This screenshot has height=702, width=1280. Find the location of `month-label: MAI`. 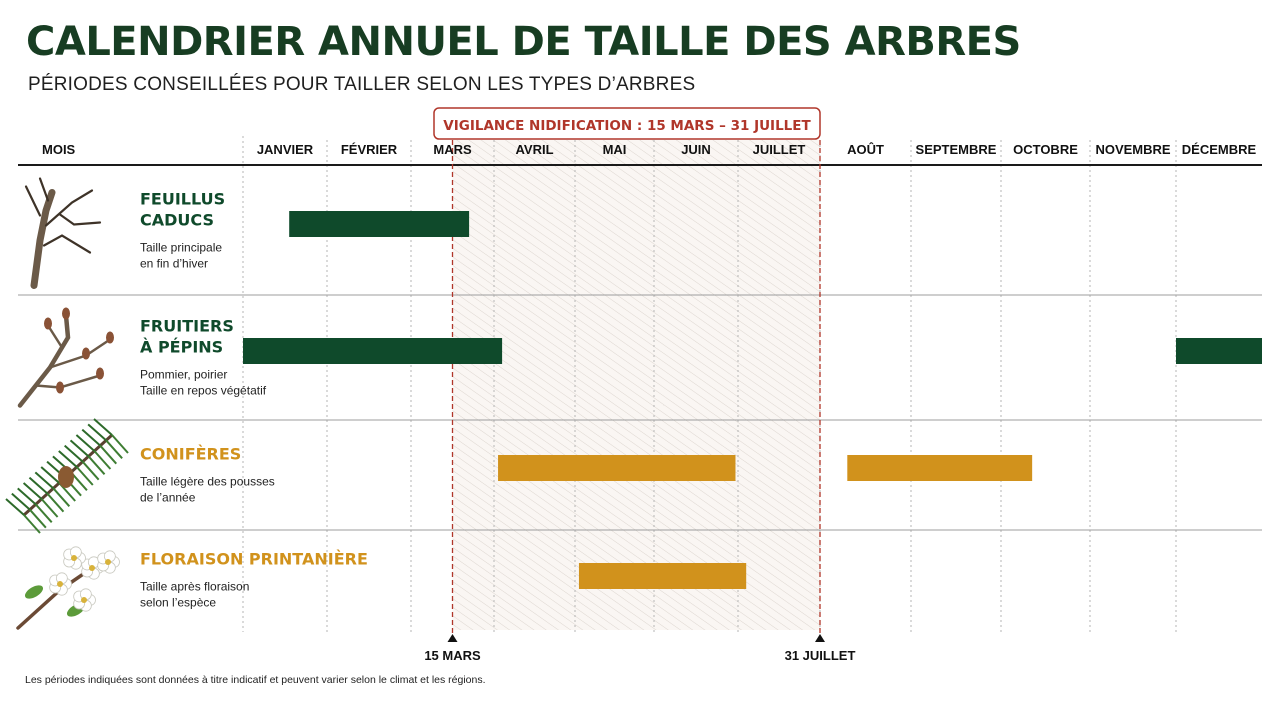

month-label: MAI is located at coordinates (615, 149).